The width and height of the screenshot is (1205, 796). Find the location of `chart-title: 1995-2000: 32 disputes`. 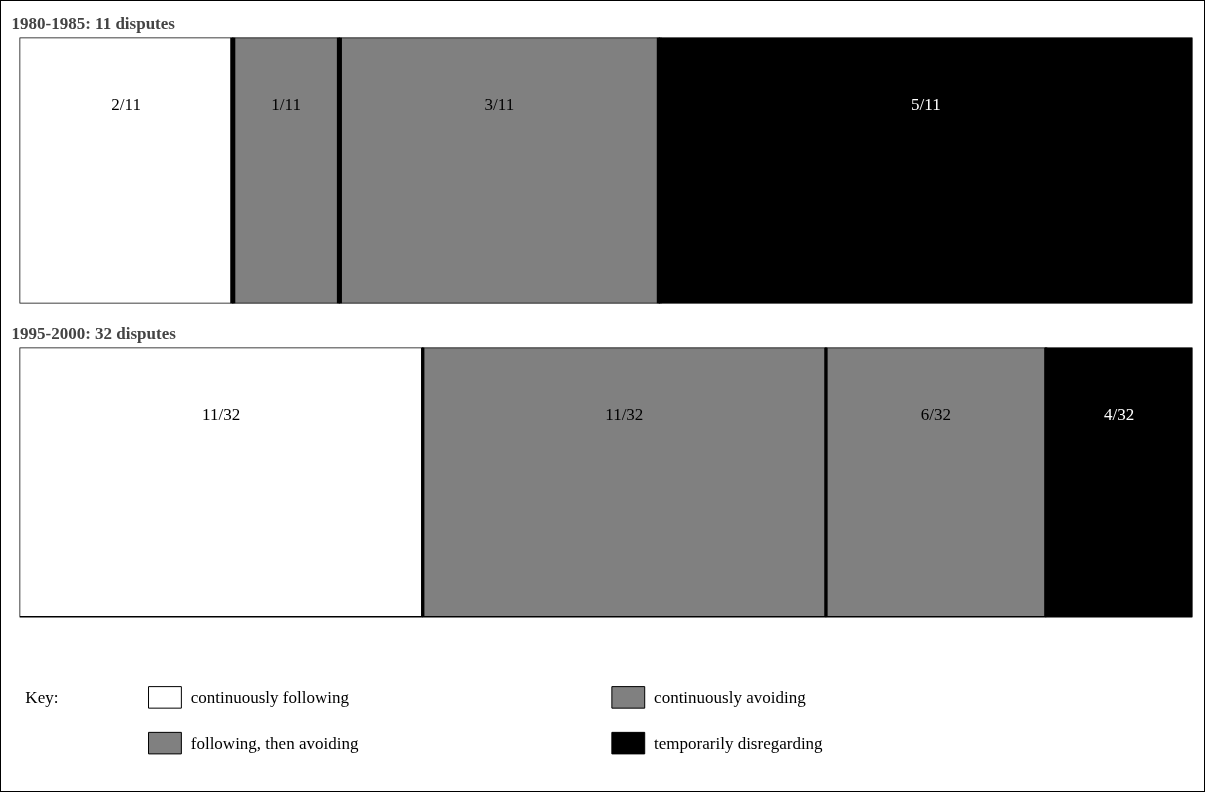

chart-title: 1995-2000: 32 disputes is located at coordinates (94, 333).